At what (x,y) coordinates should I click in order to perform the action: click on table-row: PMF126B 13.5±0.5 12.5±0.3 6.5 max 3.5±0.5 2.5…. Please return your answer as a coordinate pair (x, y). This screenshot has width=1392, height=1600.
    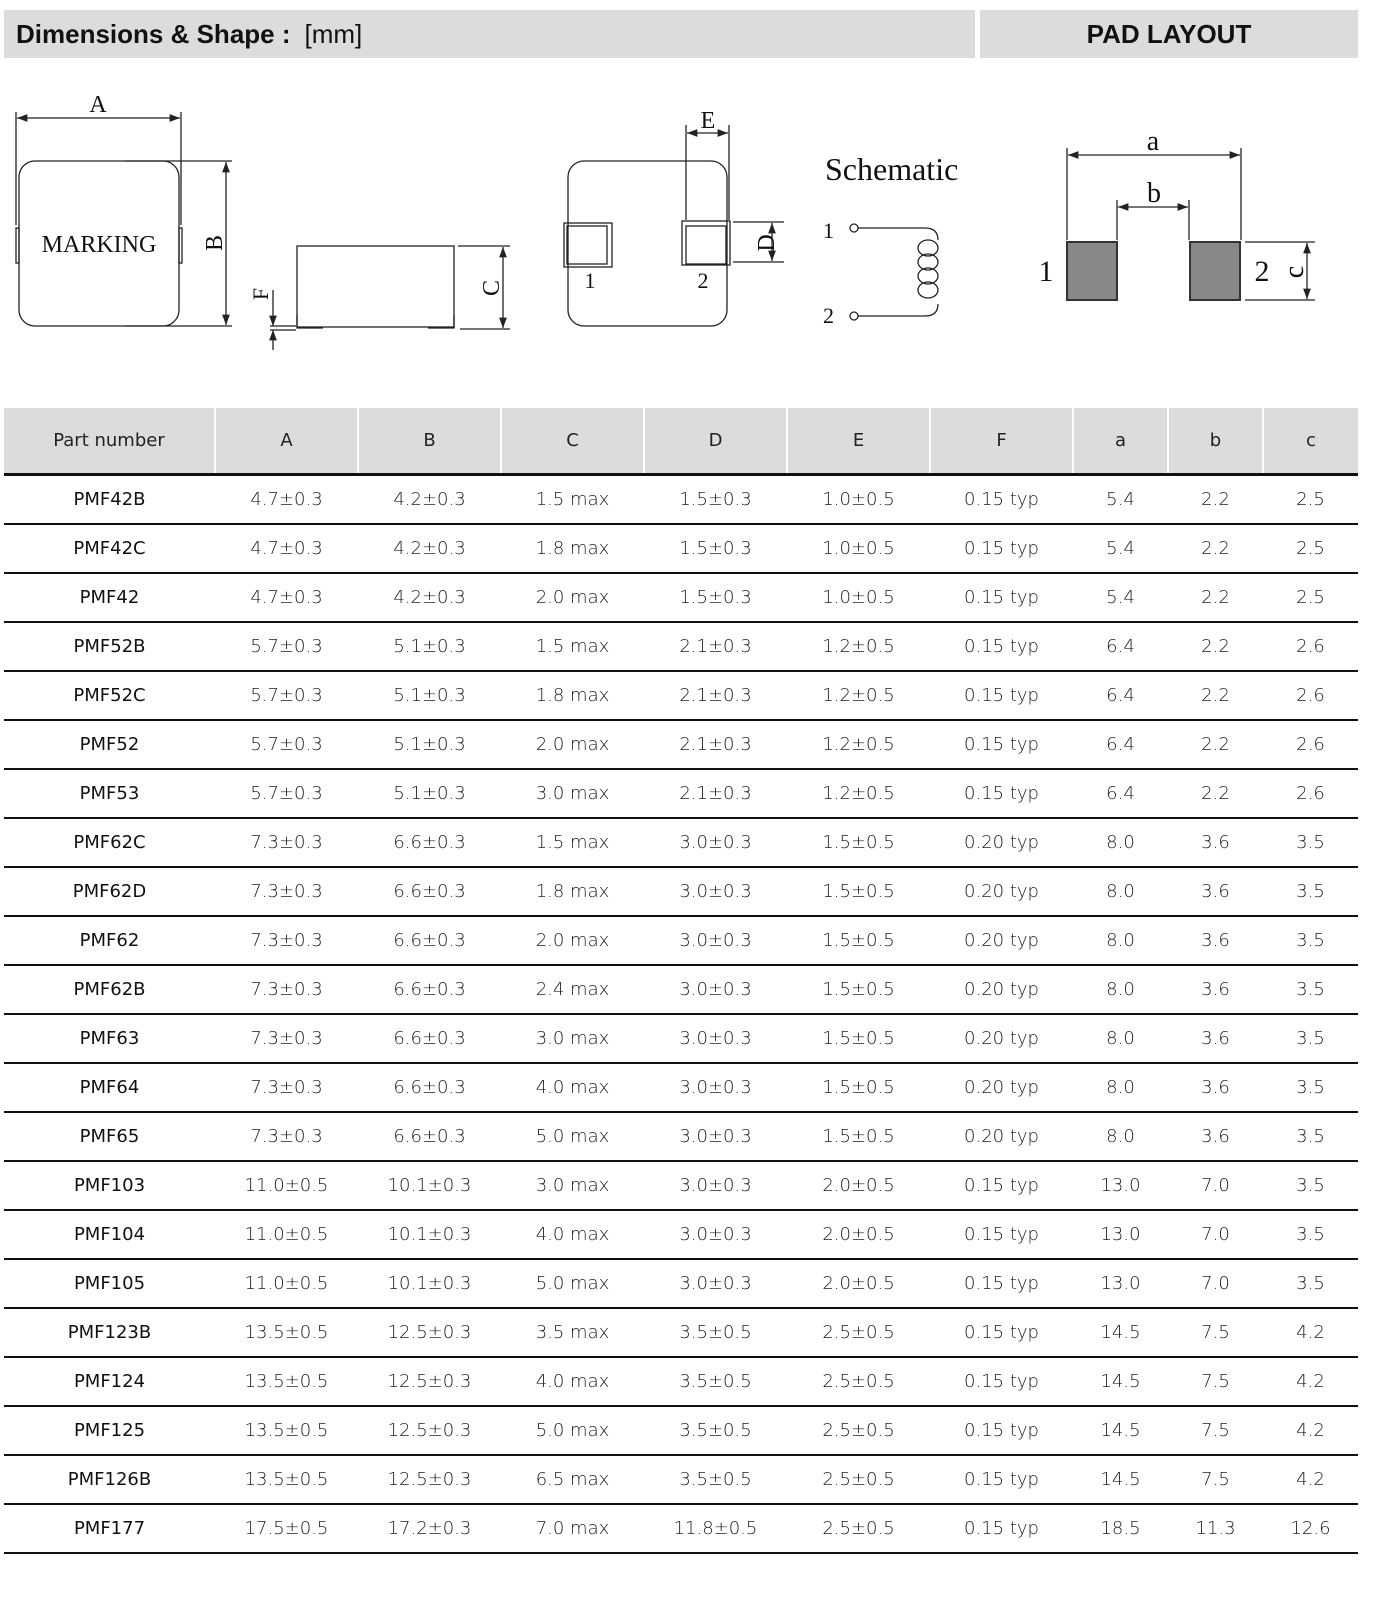
    Looking at the image, I should click on (681, 1480).